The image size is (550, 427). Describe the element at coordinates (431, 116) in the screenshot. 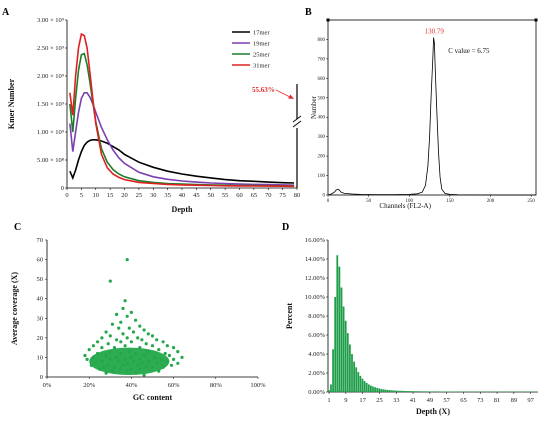

I see `b-histogram-line` at that location.